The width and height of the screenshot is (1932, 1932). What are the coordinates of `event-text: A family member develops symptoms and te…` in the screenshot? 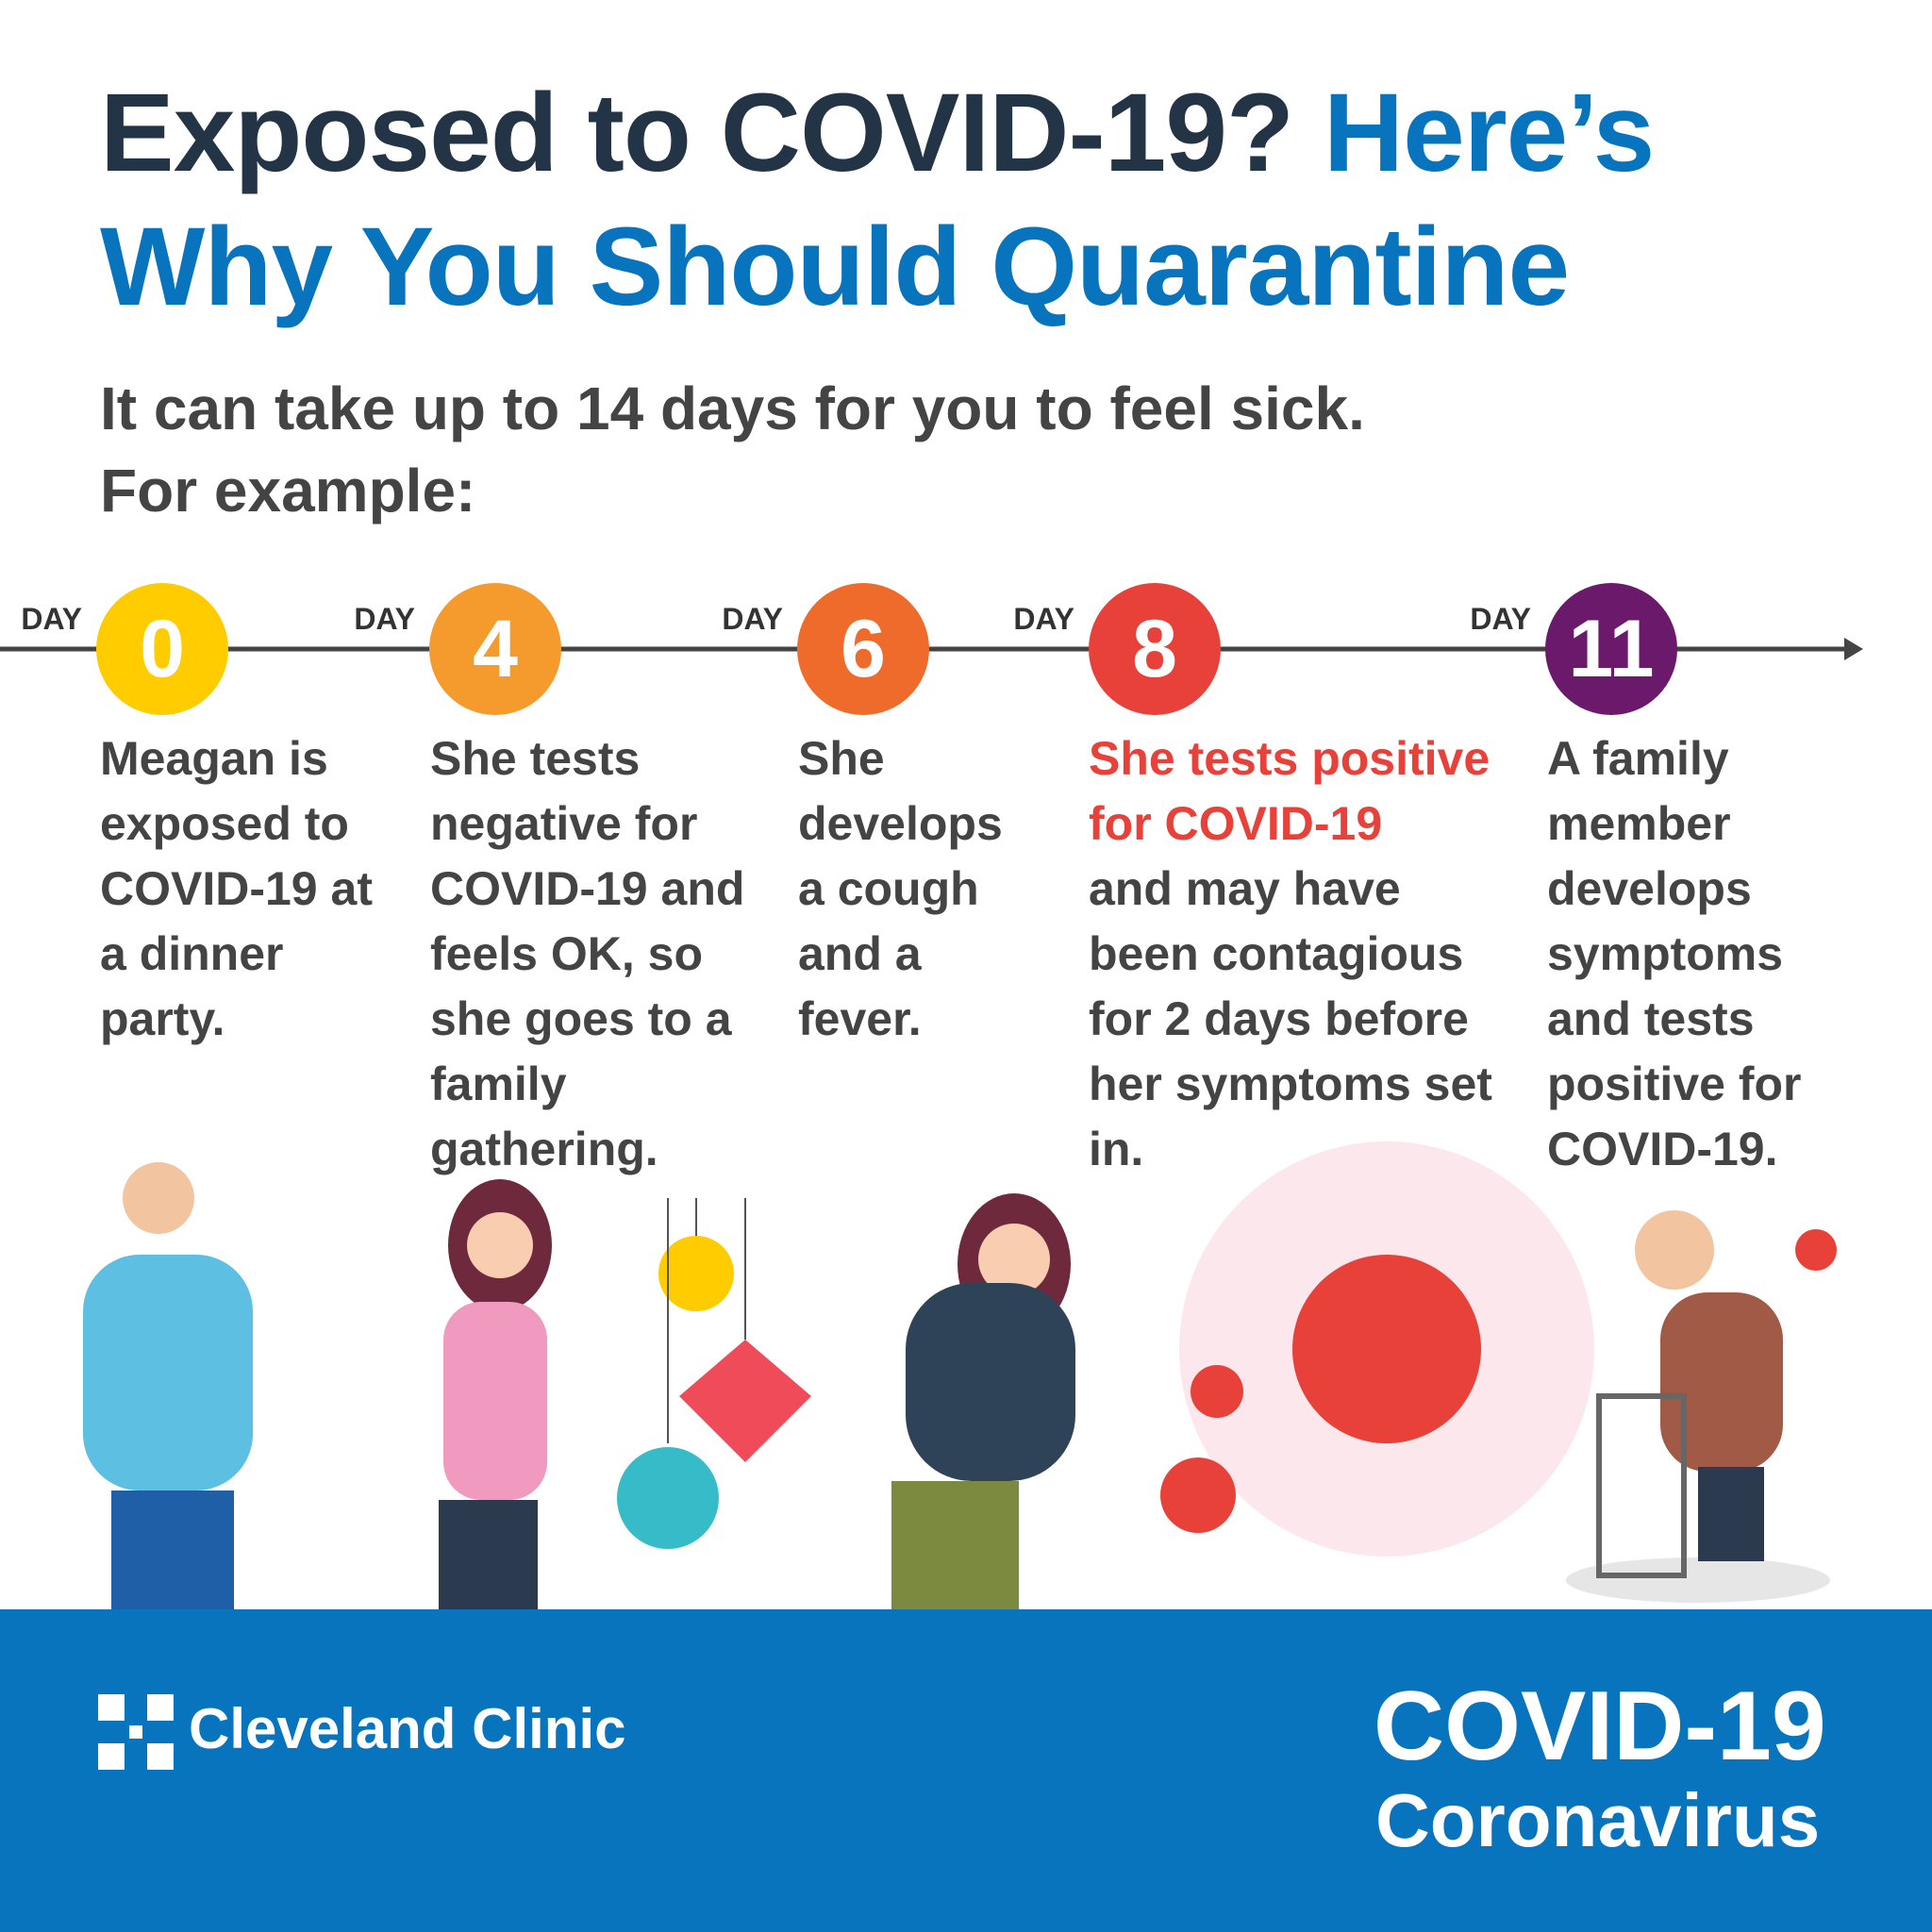 It's located at (1689, 954).